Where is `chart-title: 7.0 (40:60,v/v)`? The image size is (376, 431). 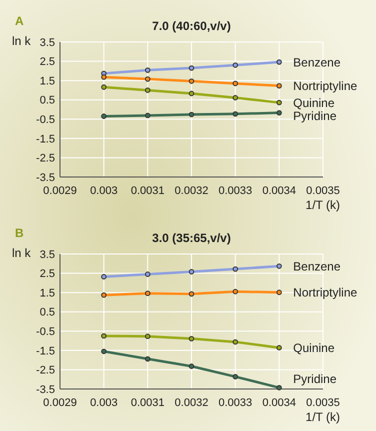
chart-title: 7.0 (40:60,v/v) is located at coordinates (191, 26).